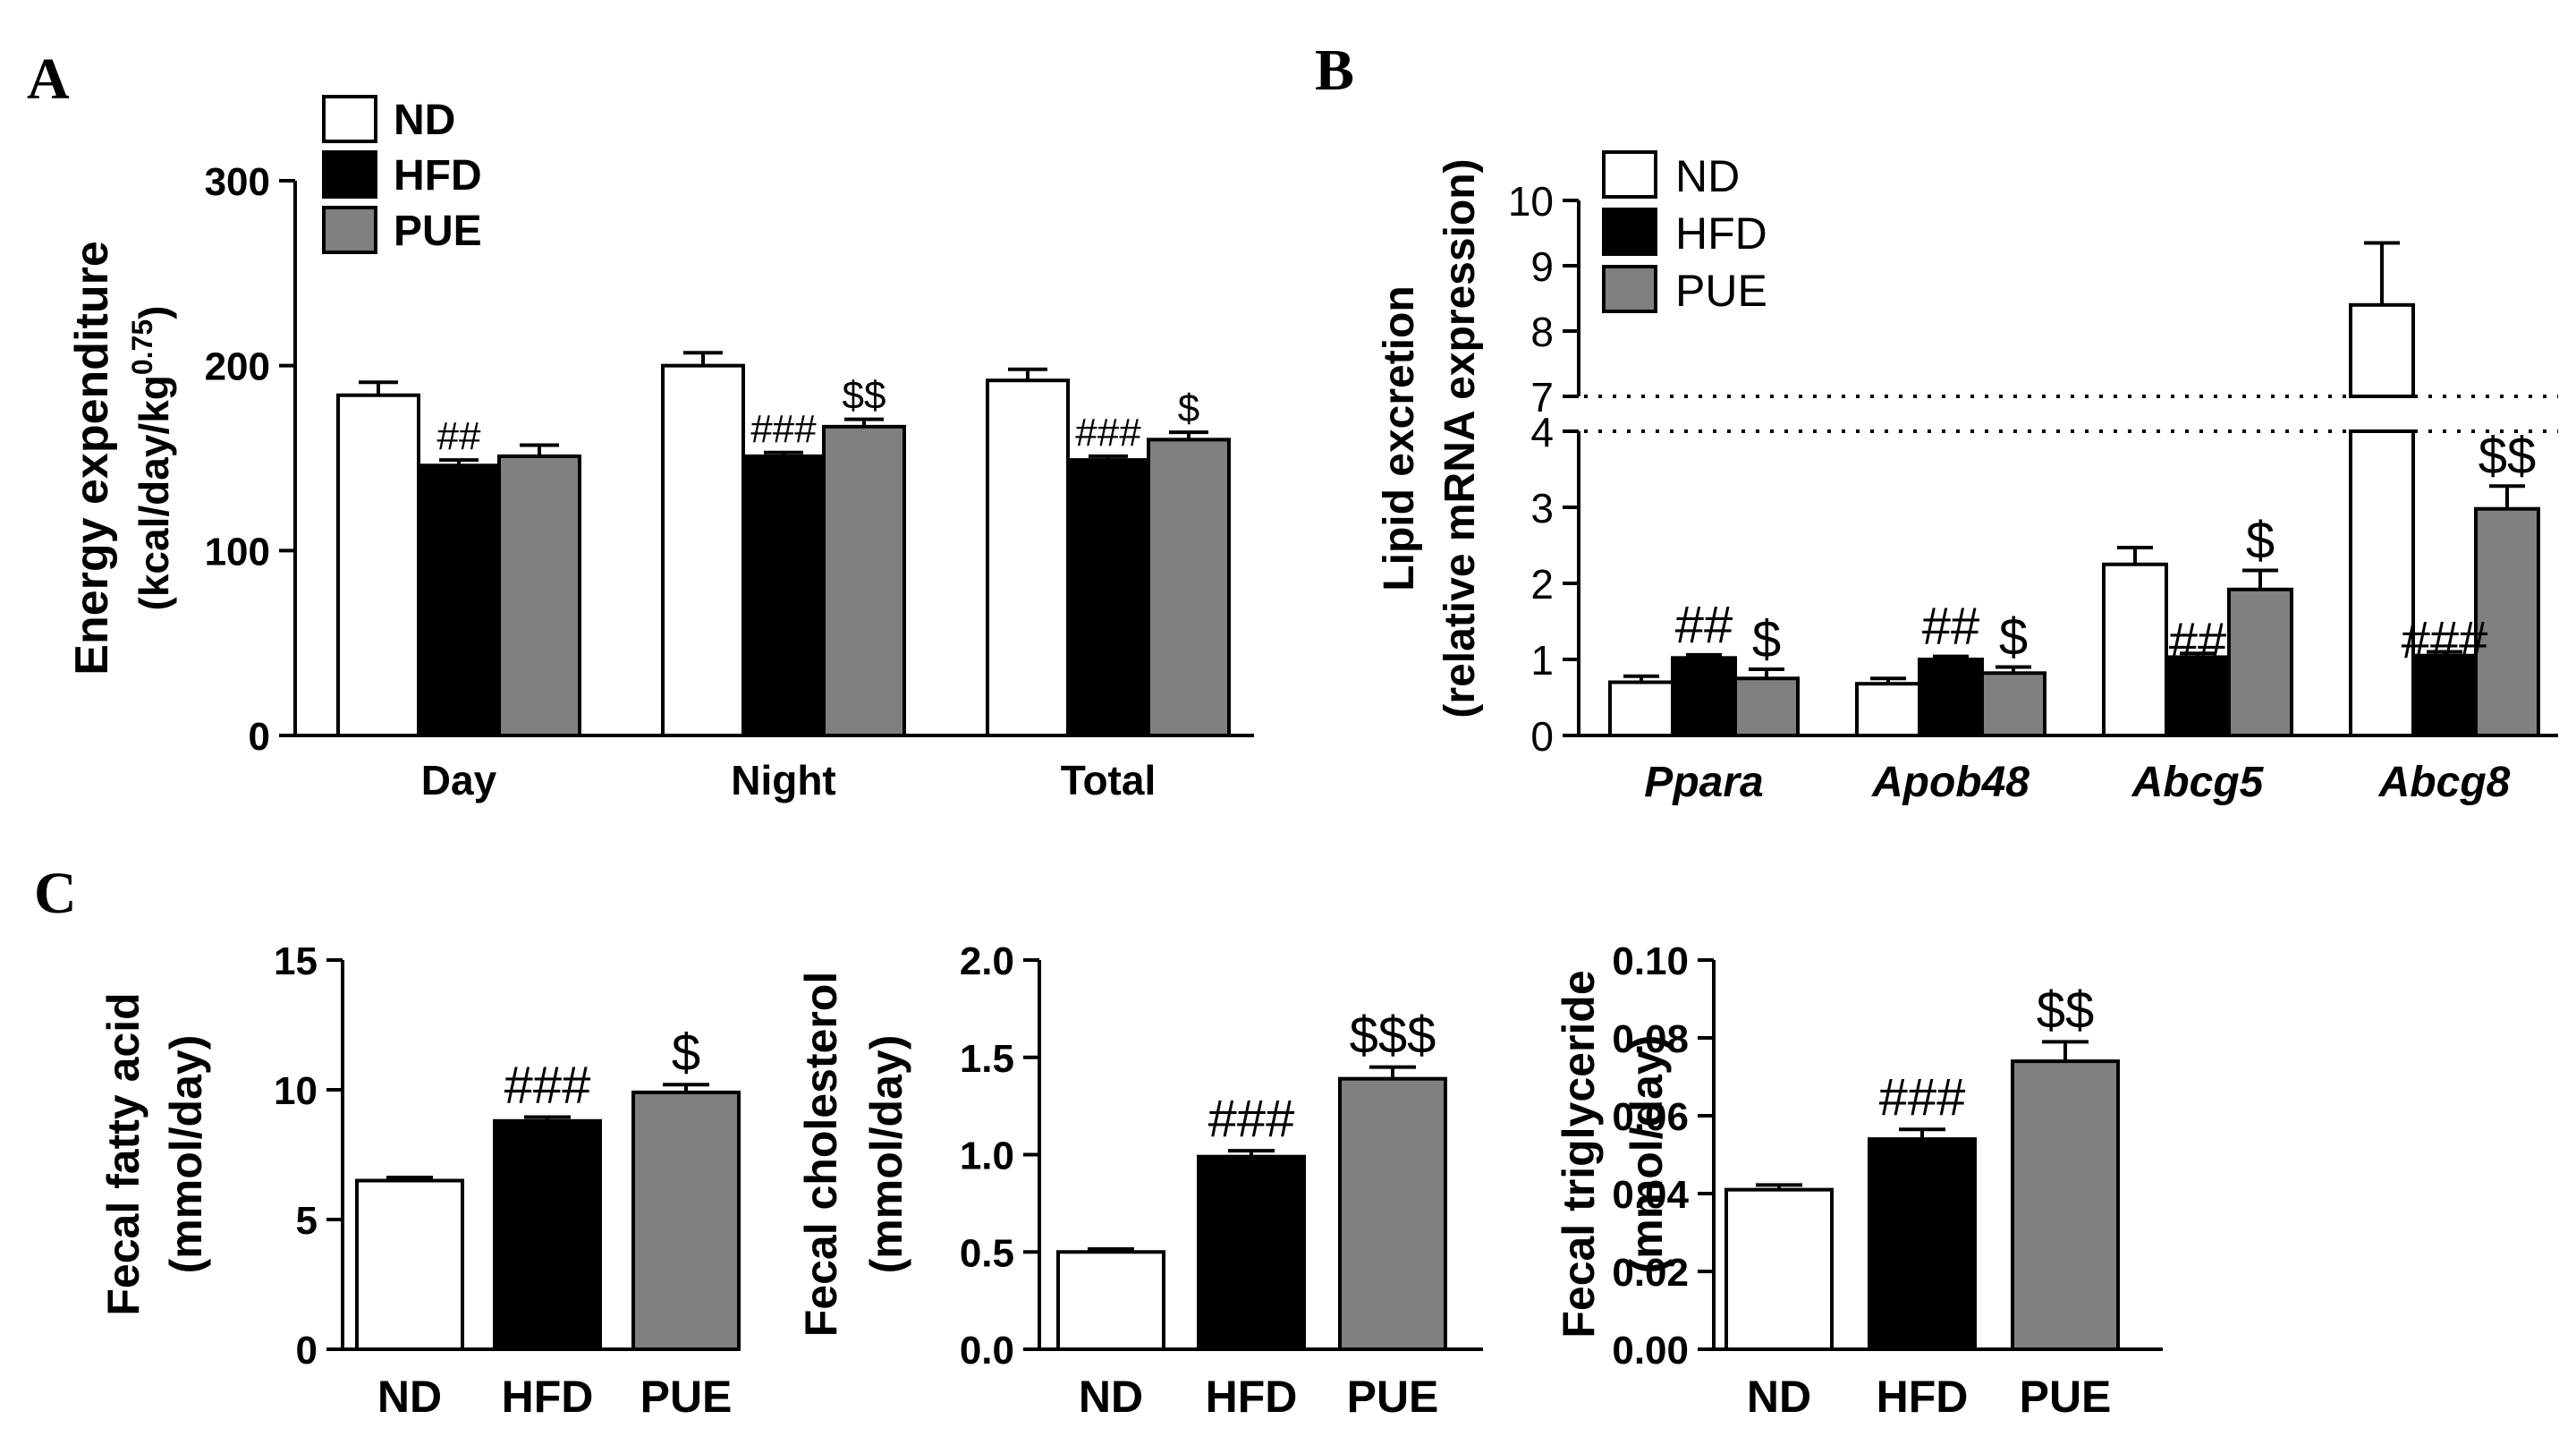 The width and height of the screenshot is (2576, 1445). Describe the element at coordinates (1542, 584) in the screenshot. I see `b-y-tick-label: 2` at that location.